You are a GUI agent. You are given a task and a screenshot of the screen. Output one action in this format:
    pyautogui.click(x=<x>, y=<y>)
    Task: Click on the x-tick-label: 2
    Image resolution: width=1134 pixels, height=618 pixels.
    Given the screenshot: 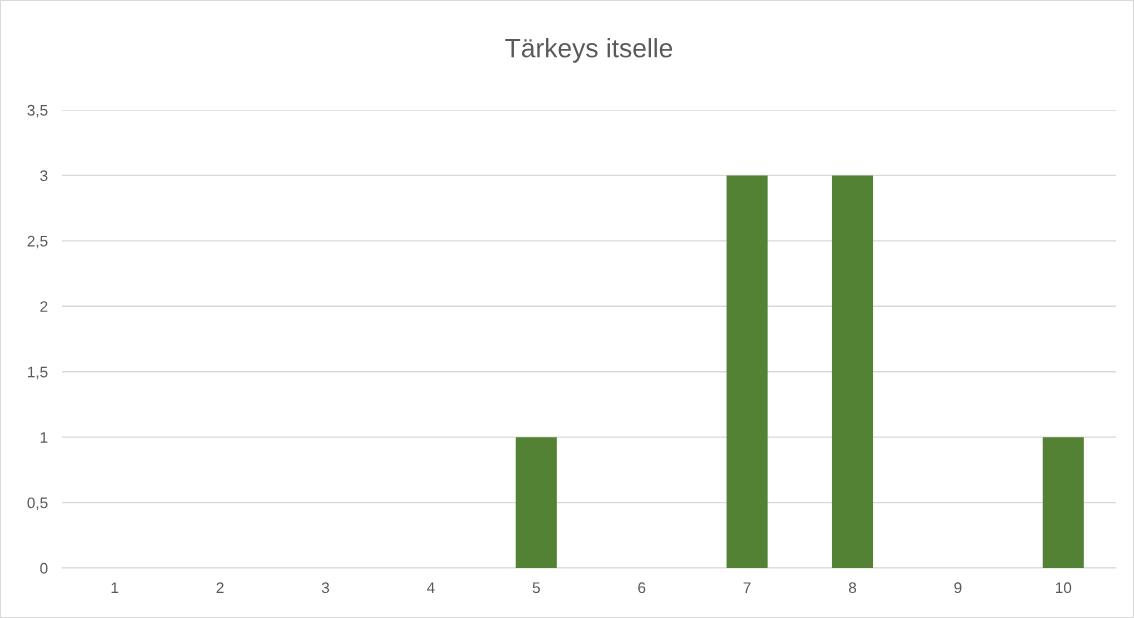 What is the action you would take?
    pyautogui.click(x=220, y=587)
    